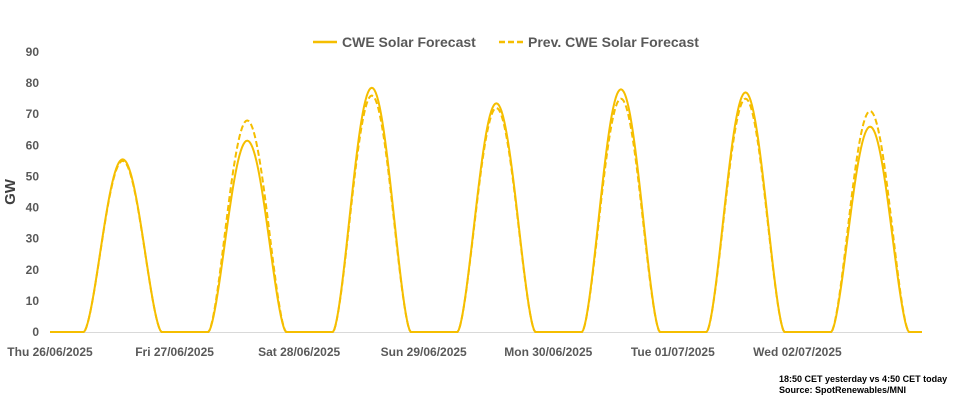 The width and height of the screenshot is (978, 405). I want to click on y-tick-label: 60, so click(33, 145).